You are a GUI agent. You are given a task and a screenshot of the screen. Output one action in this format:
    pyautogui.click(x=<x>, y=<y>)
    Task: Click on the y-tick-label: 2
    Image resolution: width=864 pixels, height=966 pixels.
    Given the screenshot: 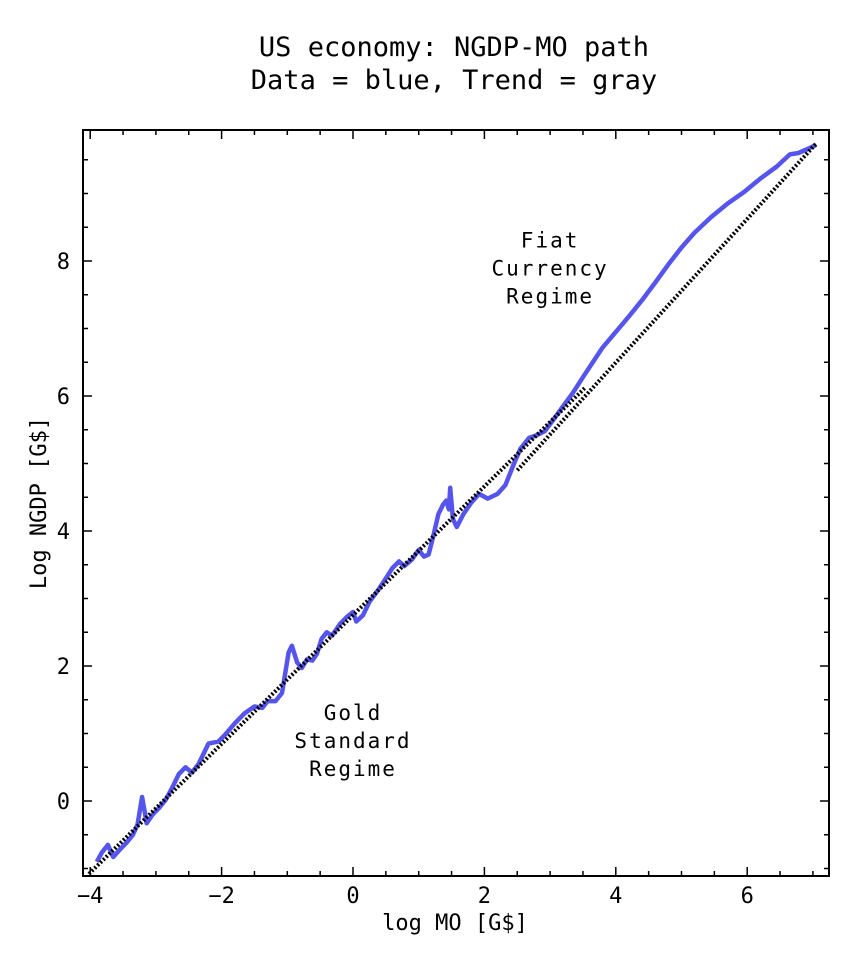 What is the action you would take?
    pyautogui.click(x=63, y=667)
    